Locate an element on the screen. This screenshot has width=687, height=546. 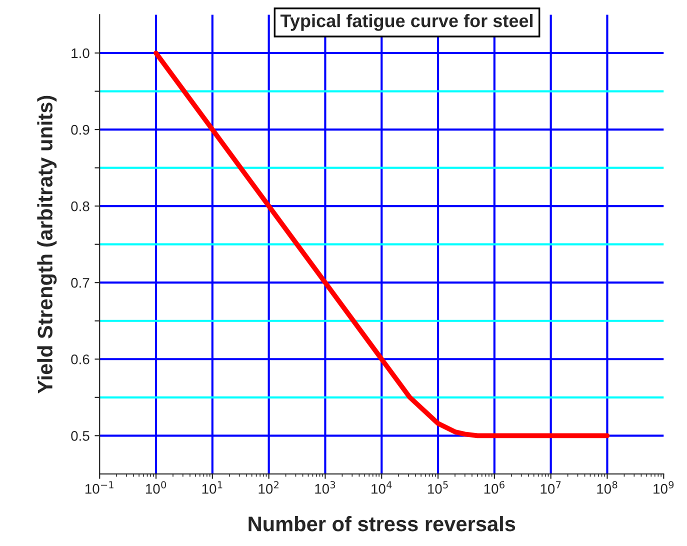
y-tick-label: 1.0 is located at coordinates (81, 53).